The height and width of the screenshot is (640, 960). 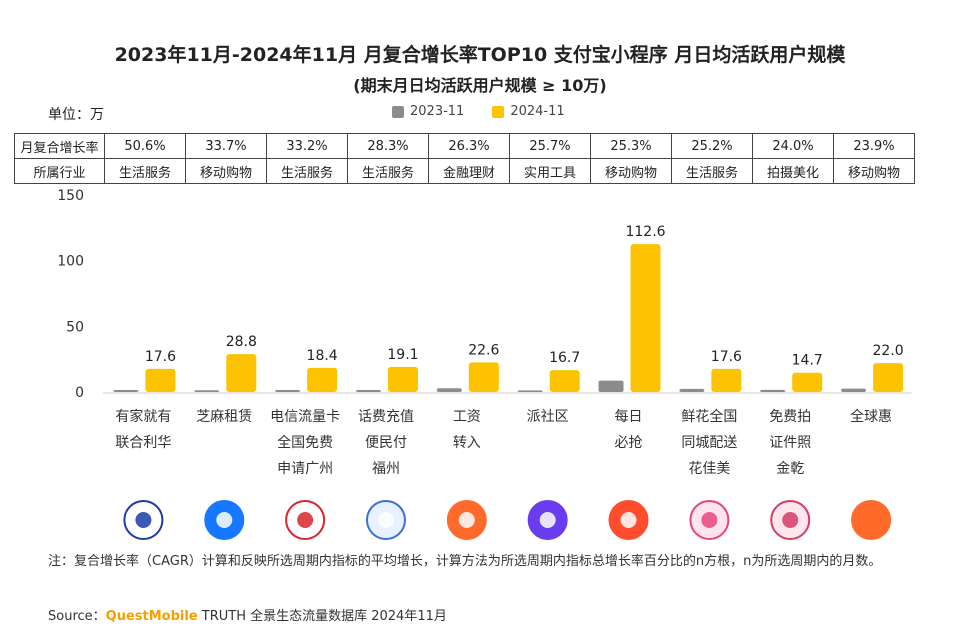 What do you see at coordinates (628, 520) in the screenshot?
I see `flash-clock-icon` at bounding box center [628, 520].